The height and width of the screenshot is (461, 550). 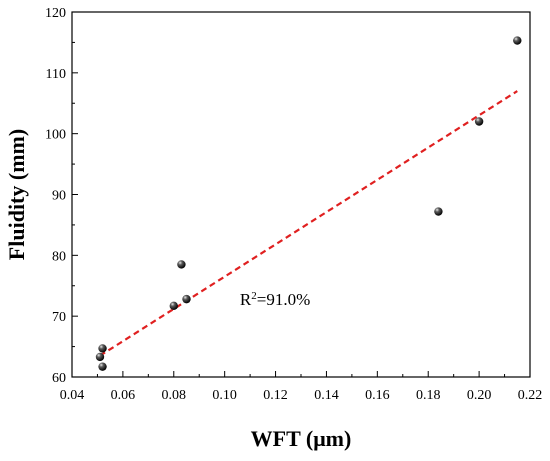 What do you see at coordinates (55, 135) in the screenshot?
I see `y-tick-label: 100` at bounding box center [55, 135].